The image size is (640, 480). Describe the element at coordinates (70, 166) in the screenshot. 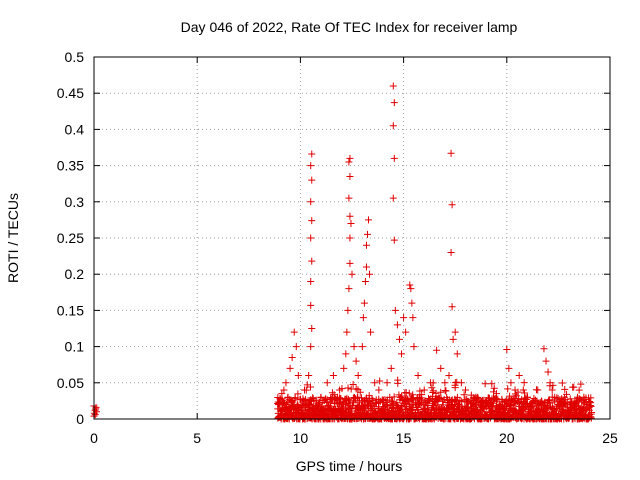

I see `y-tick-label: 0.35` at that location.